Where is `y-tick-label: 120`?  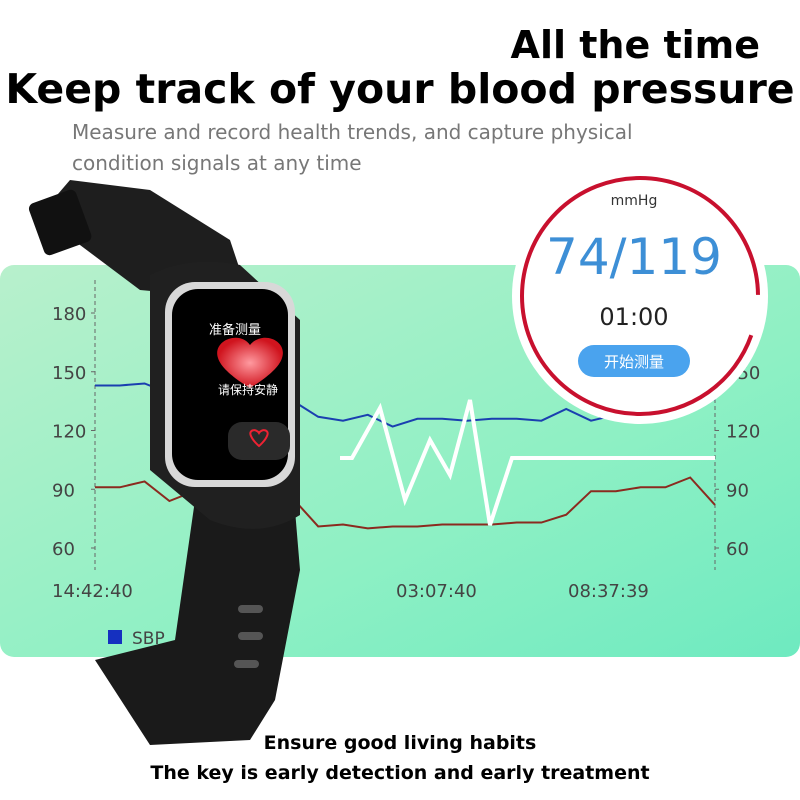 y-tick-label: 120 is located at coordinates (69, 432).